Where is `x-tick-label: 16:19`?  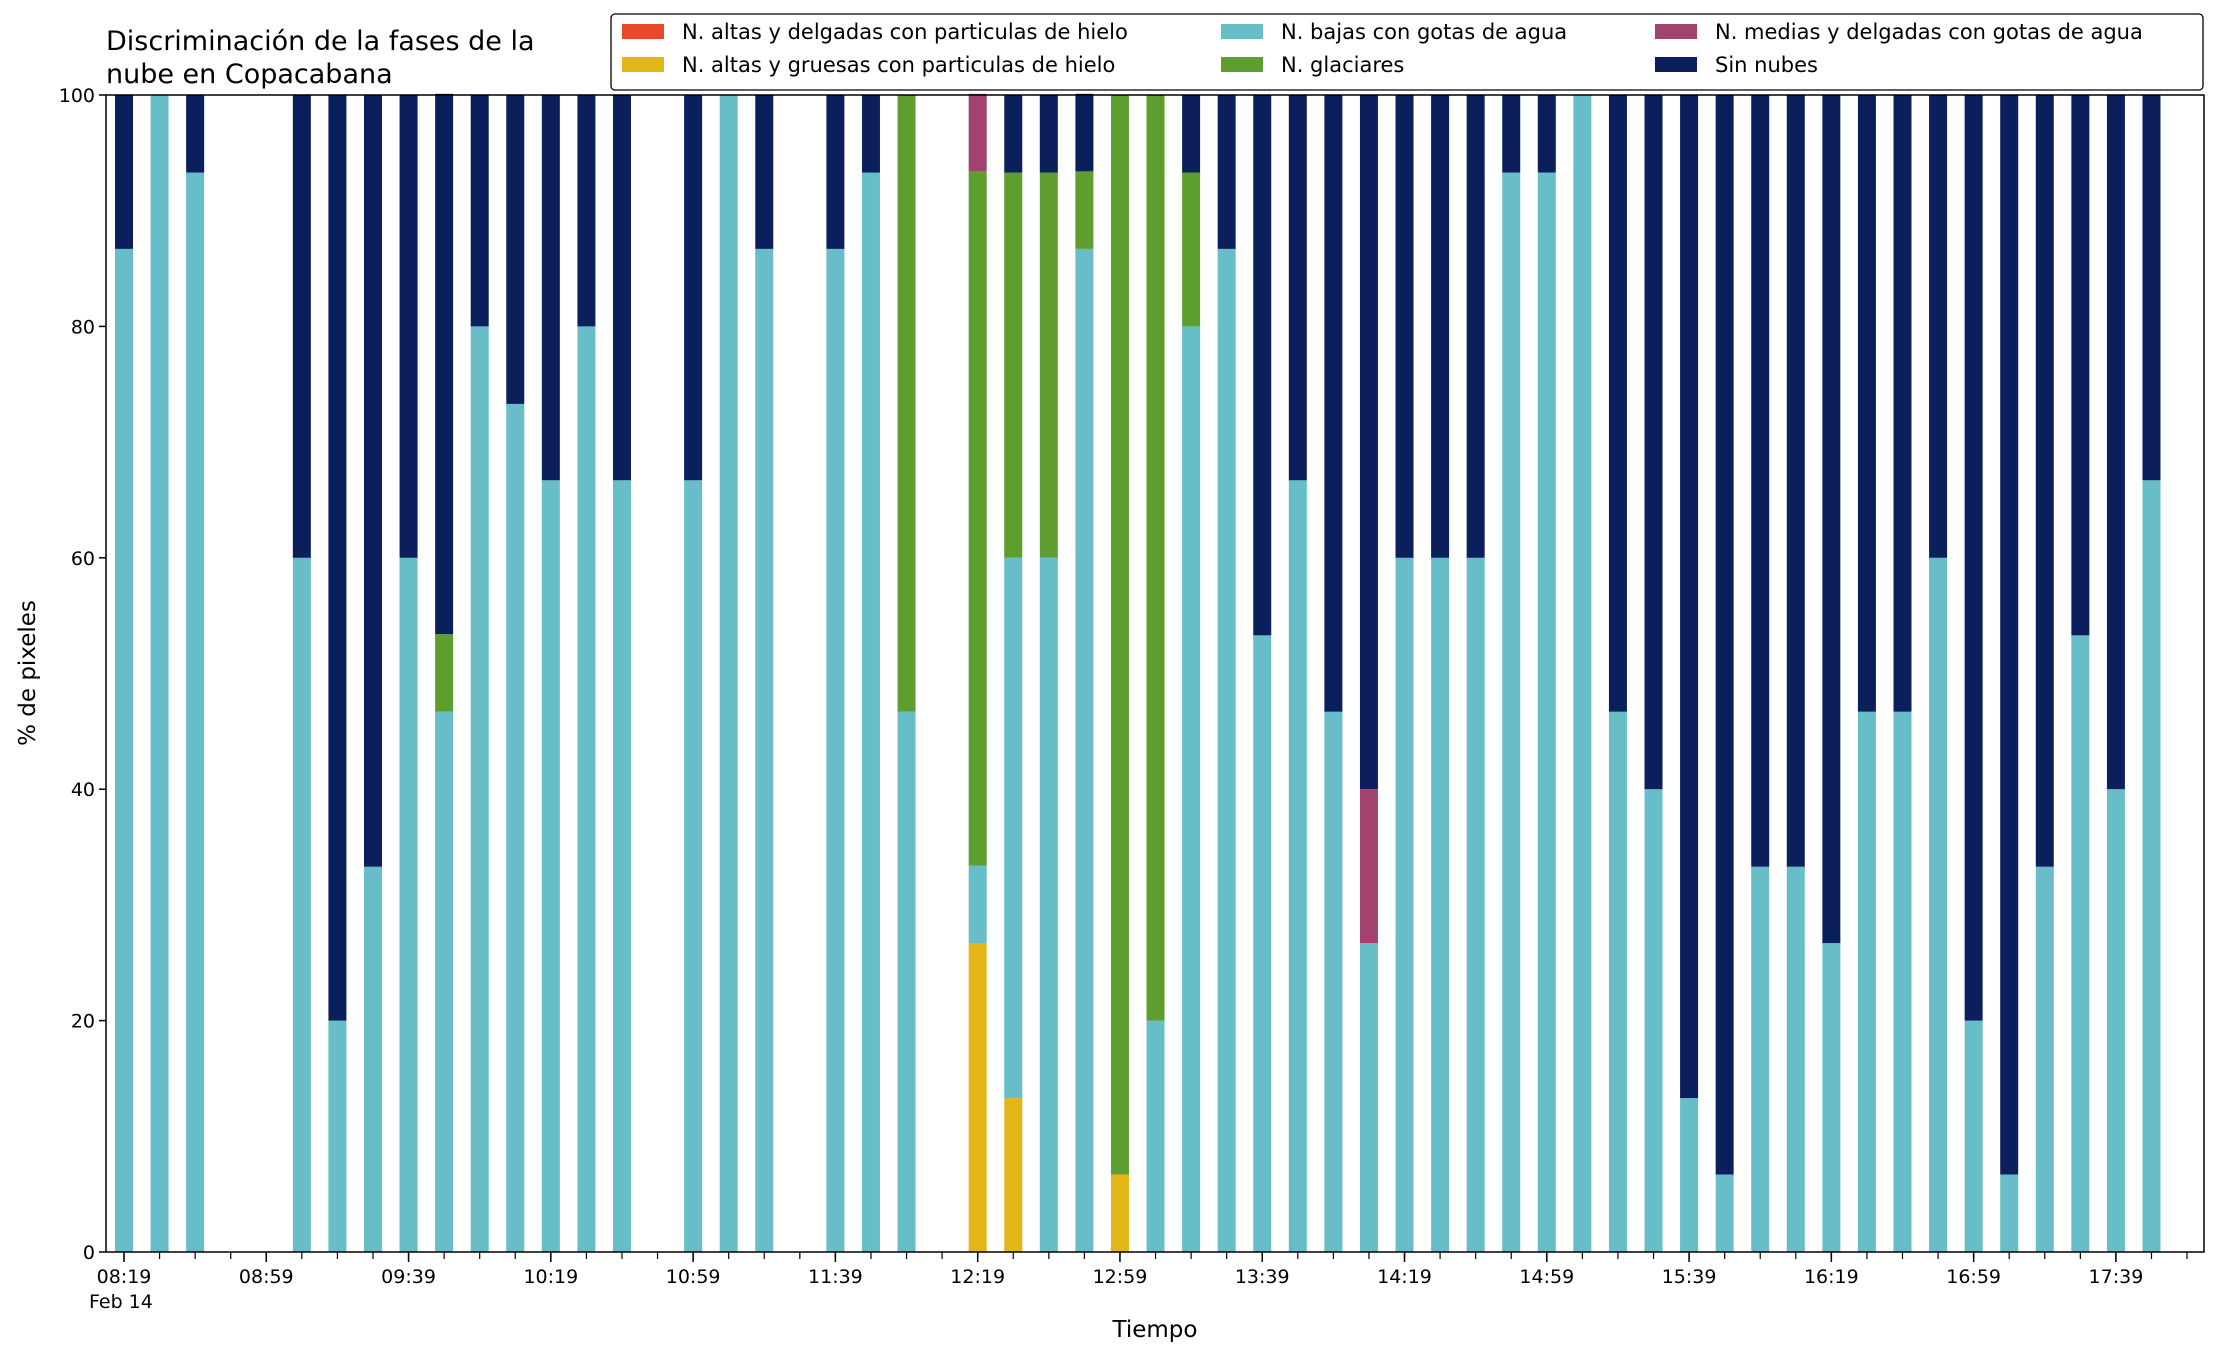
x-tick-label: 16:19 is located at coordinates (1831, 1277).